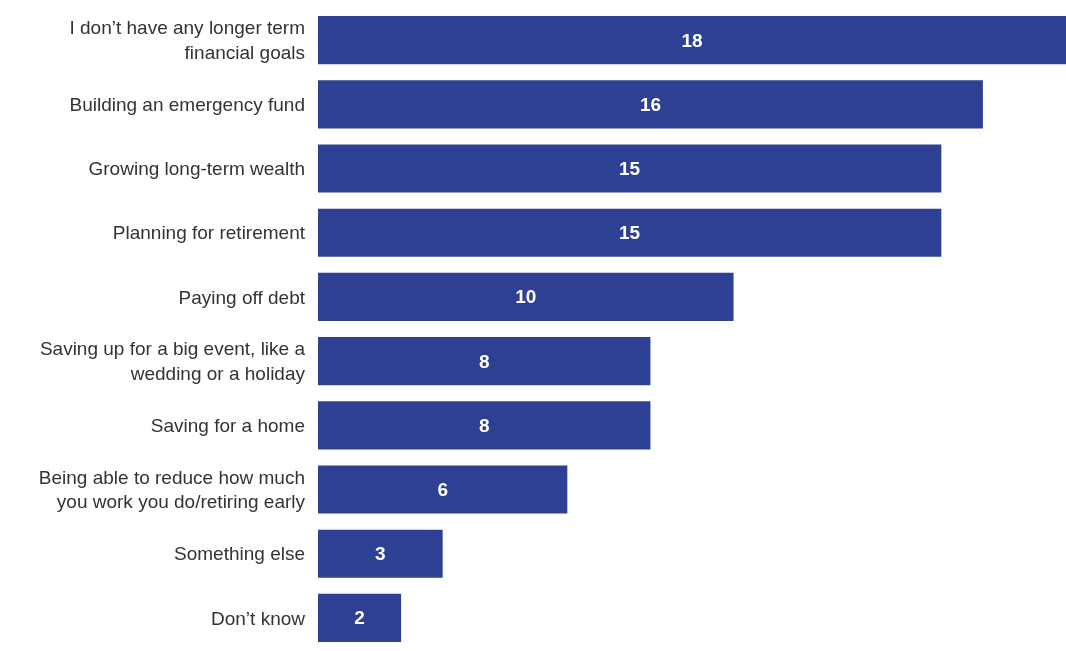 This screenshot has width=1066, height=651. Describe the element at coordinates (242, 297) in the screenshot. I see `y-tick-label: Paying off debt` at that location.